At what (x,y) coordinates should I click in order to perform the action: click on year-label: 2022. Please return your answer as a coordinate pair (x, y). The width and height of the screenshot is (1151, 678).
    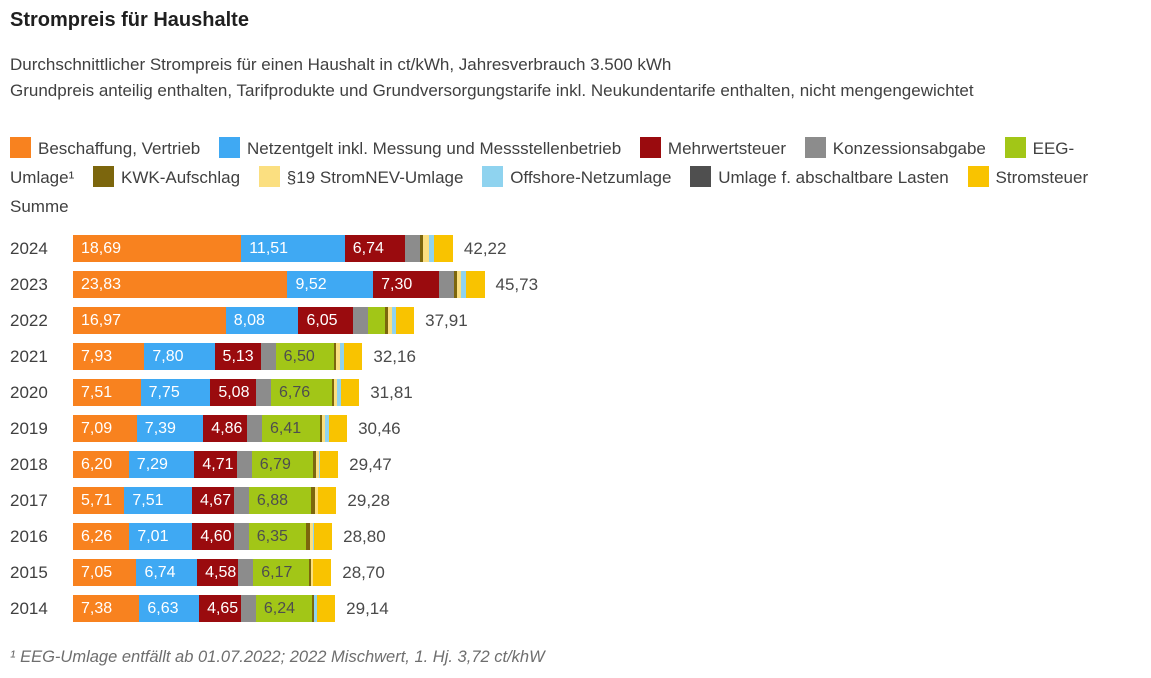
    Looking at the image, I should click on (29, 320).